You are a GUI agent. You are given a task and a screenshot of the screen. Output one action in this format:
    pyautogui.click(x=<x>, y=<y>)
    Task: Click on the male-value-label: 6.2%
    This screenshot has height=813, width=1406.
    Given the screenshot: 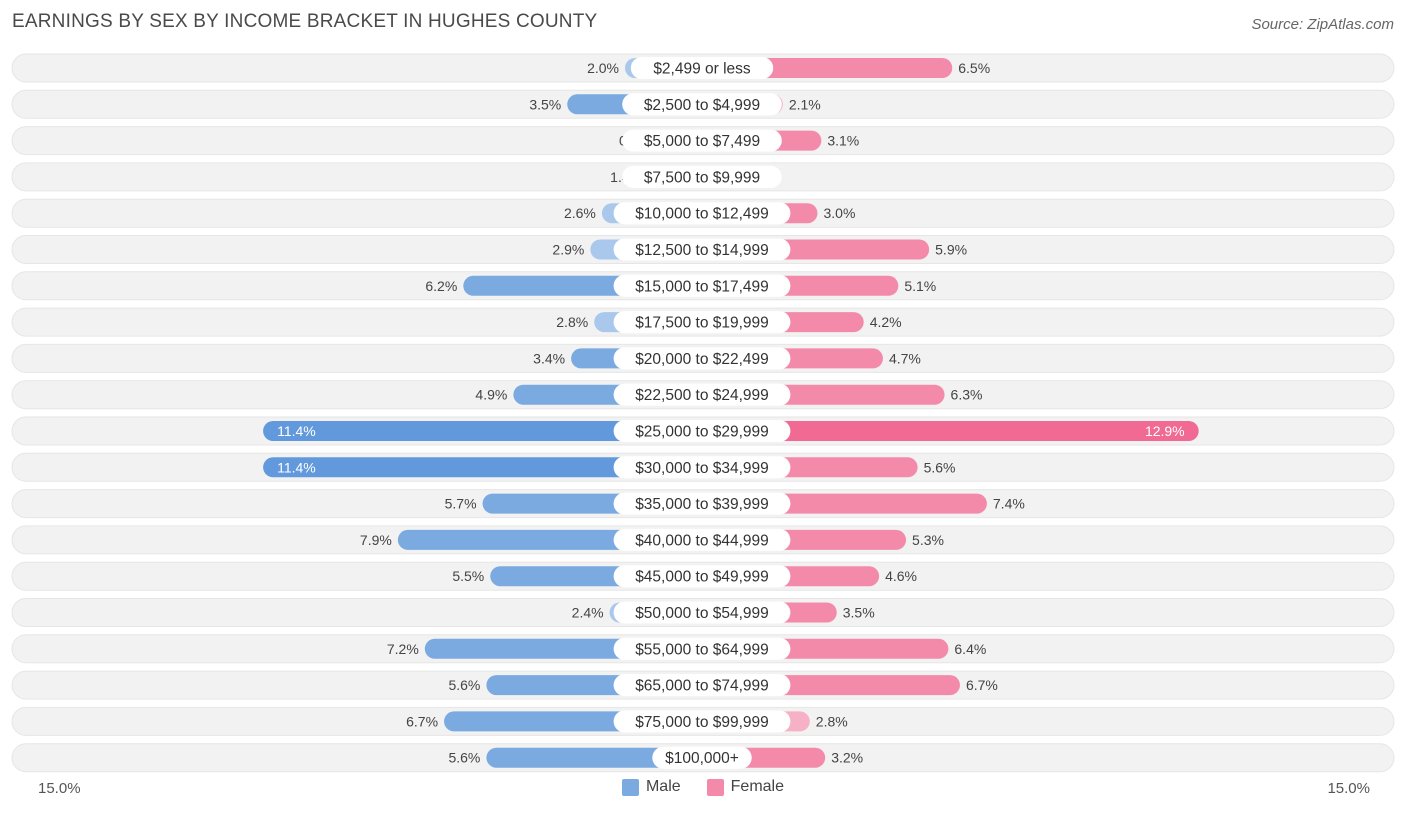 What is the action you would take?
    pyautogui.click(x=441, y=286)
    